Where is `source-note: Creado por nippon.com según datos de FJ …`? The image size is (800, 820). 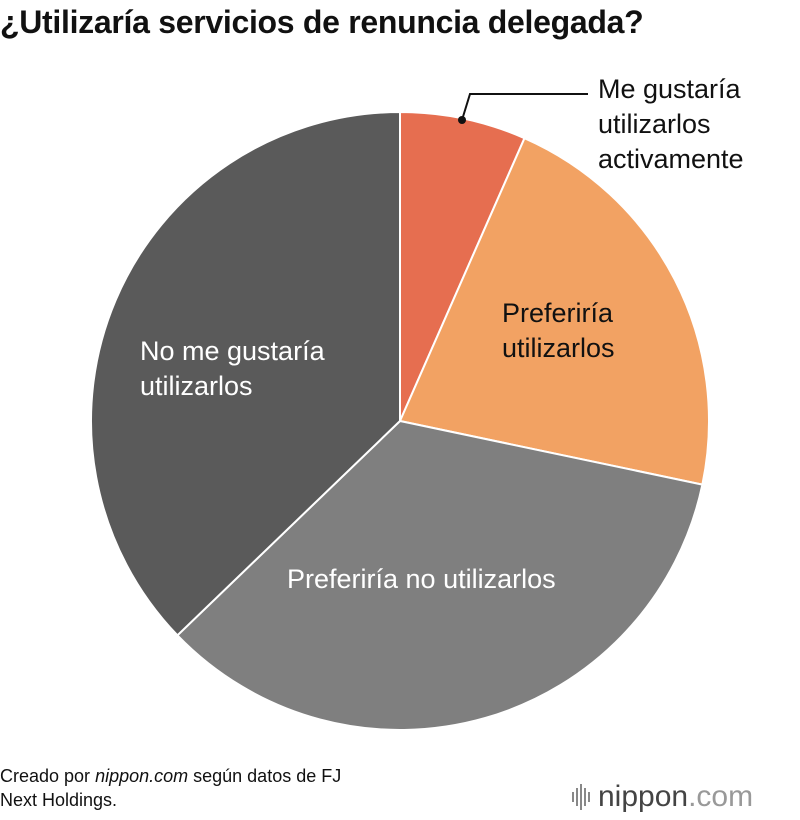
source-note: Creado por nippon.com según datos de FJ … is located at coordinates (170, 788).